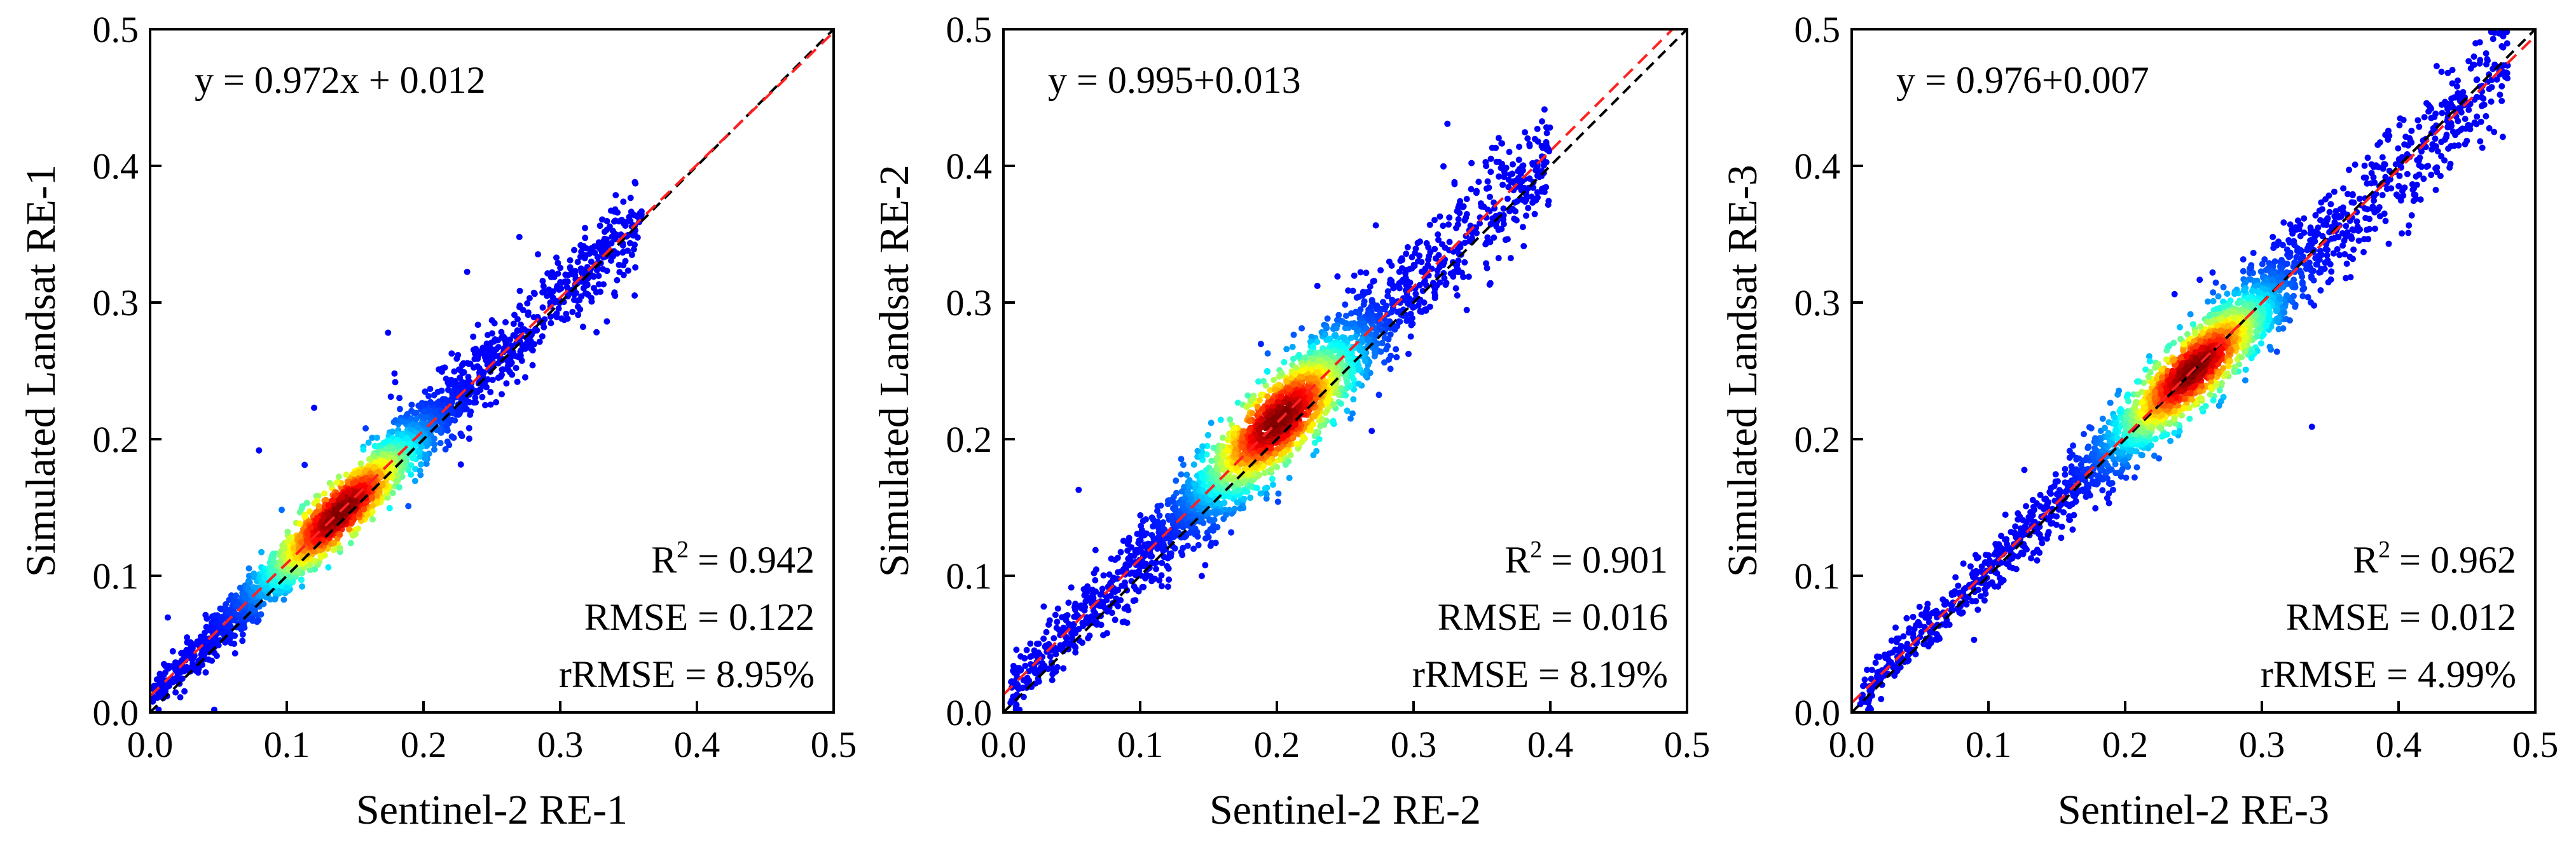  I want to click on panel-1-r2: R2 = 0.942, so click(733, 559).